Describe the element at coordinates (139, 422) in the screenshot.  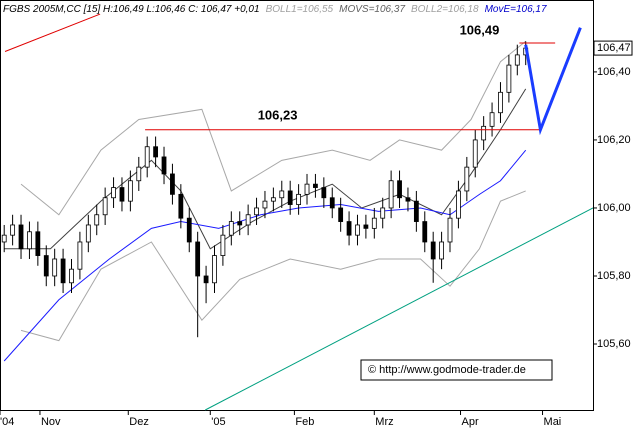
I see `x-tick-label: Dez` at that location.